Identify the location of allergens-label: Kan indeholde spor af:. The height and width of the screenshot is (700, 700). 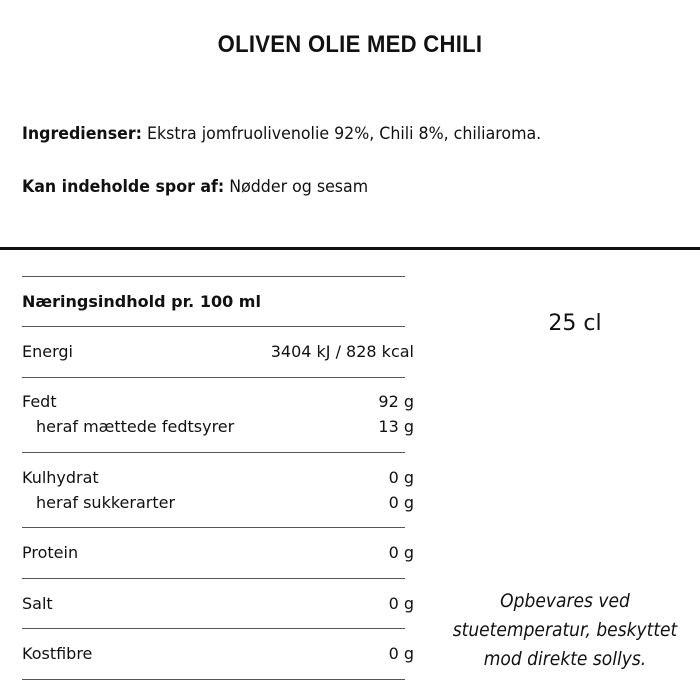
(123, 187).